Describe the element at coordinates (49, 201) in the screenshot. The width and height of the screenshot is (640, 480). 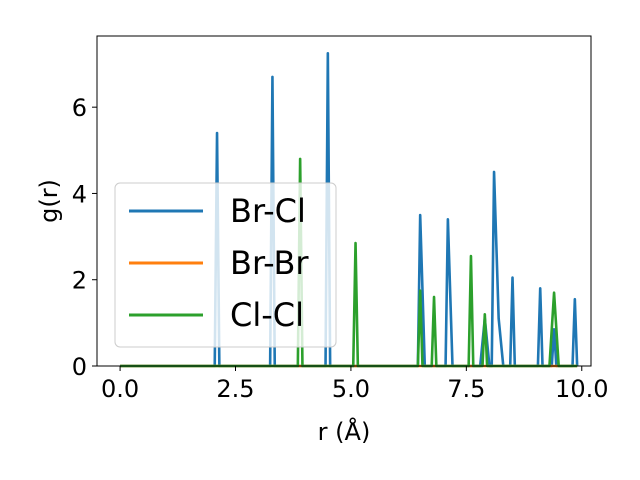
I see `y-axis-label: g(r)` at that location.